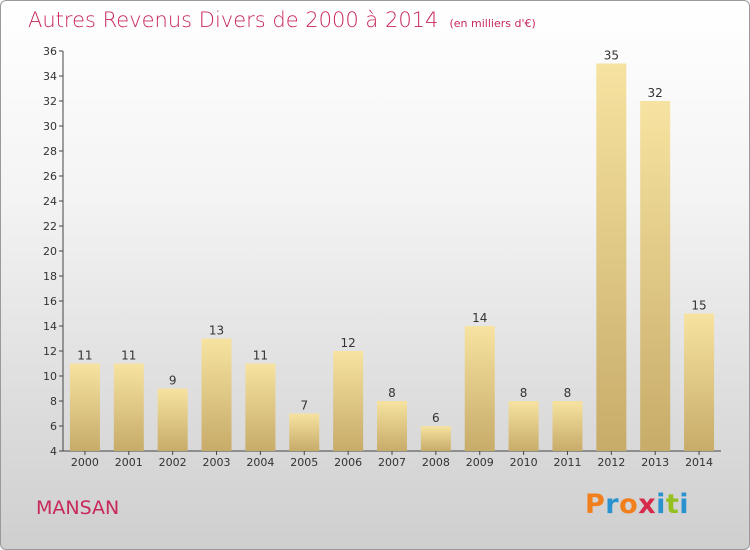  What do you see at coordinates (436, 462) in the screenshot?
I see `x-tick-label: 2008` at bounding box center [436, 462].